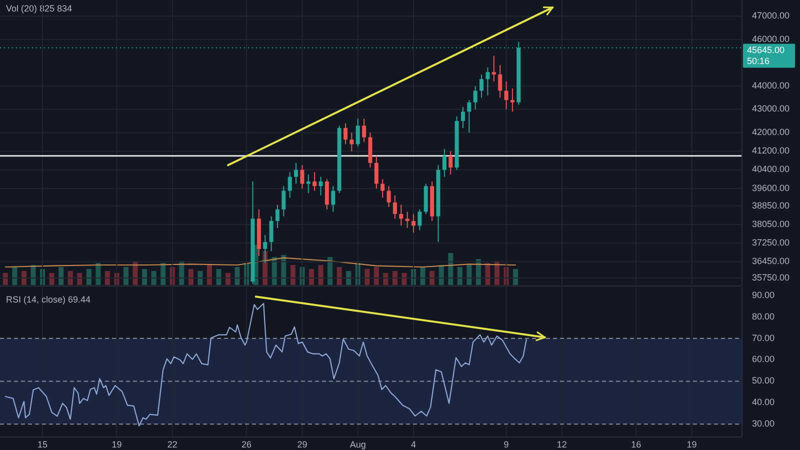 Image resolution: width=800 pixels, height=450 pixels. I want to click on y-tick-label: 47000.00, so click(771, 15).